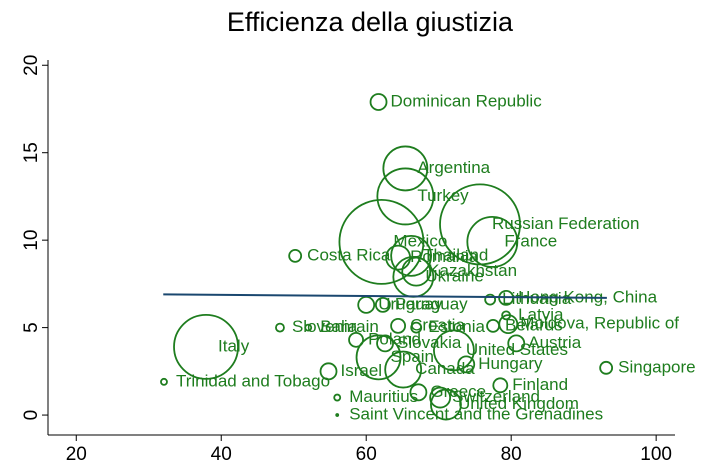 The height and width of the screenshot is (473, 726). What do you see at coordinates (656, 454) in the screenshot?
I see `x-tick-label: 100` at bounding box center [656, 454].